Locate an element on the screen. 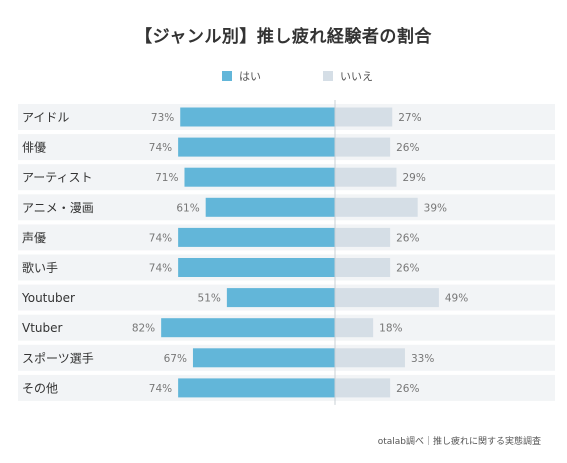 The height and width of the screenshot is (463, 567). data-label-yes: 67% is located at coordinates (175, 359).